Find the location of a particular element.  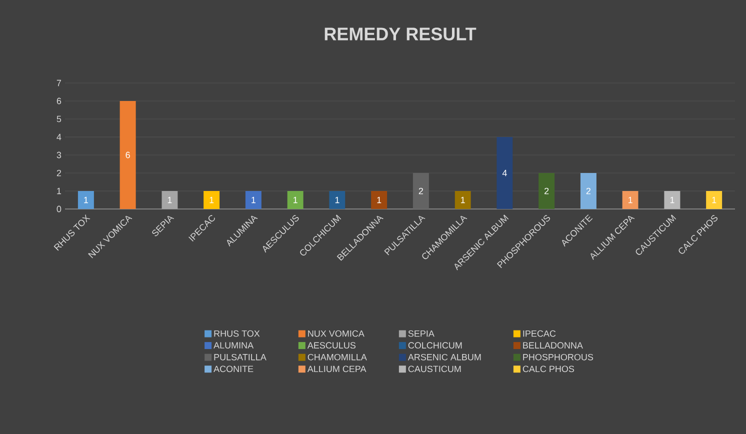

legend-label: COLCHICUM is located at coordinates (435, 345).